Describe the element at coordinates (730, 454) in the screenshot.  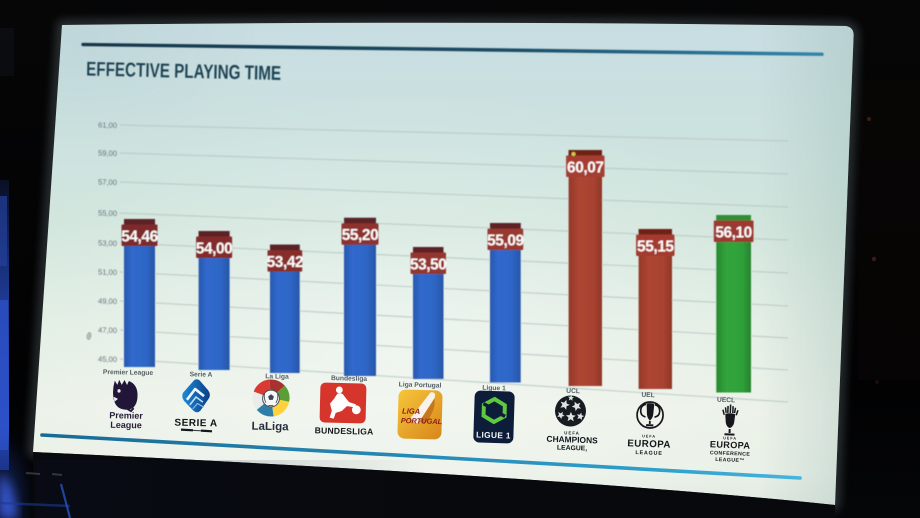
I see `svg-text: CONFERENCE` at that location.